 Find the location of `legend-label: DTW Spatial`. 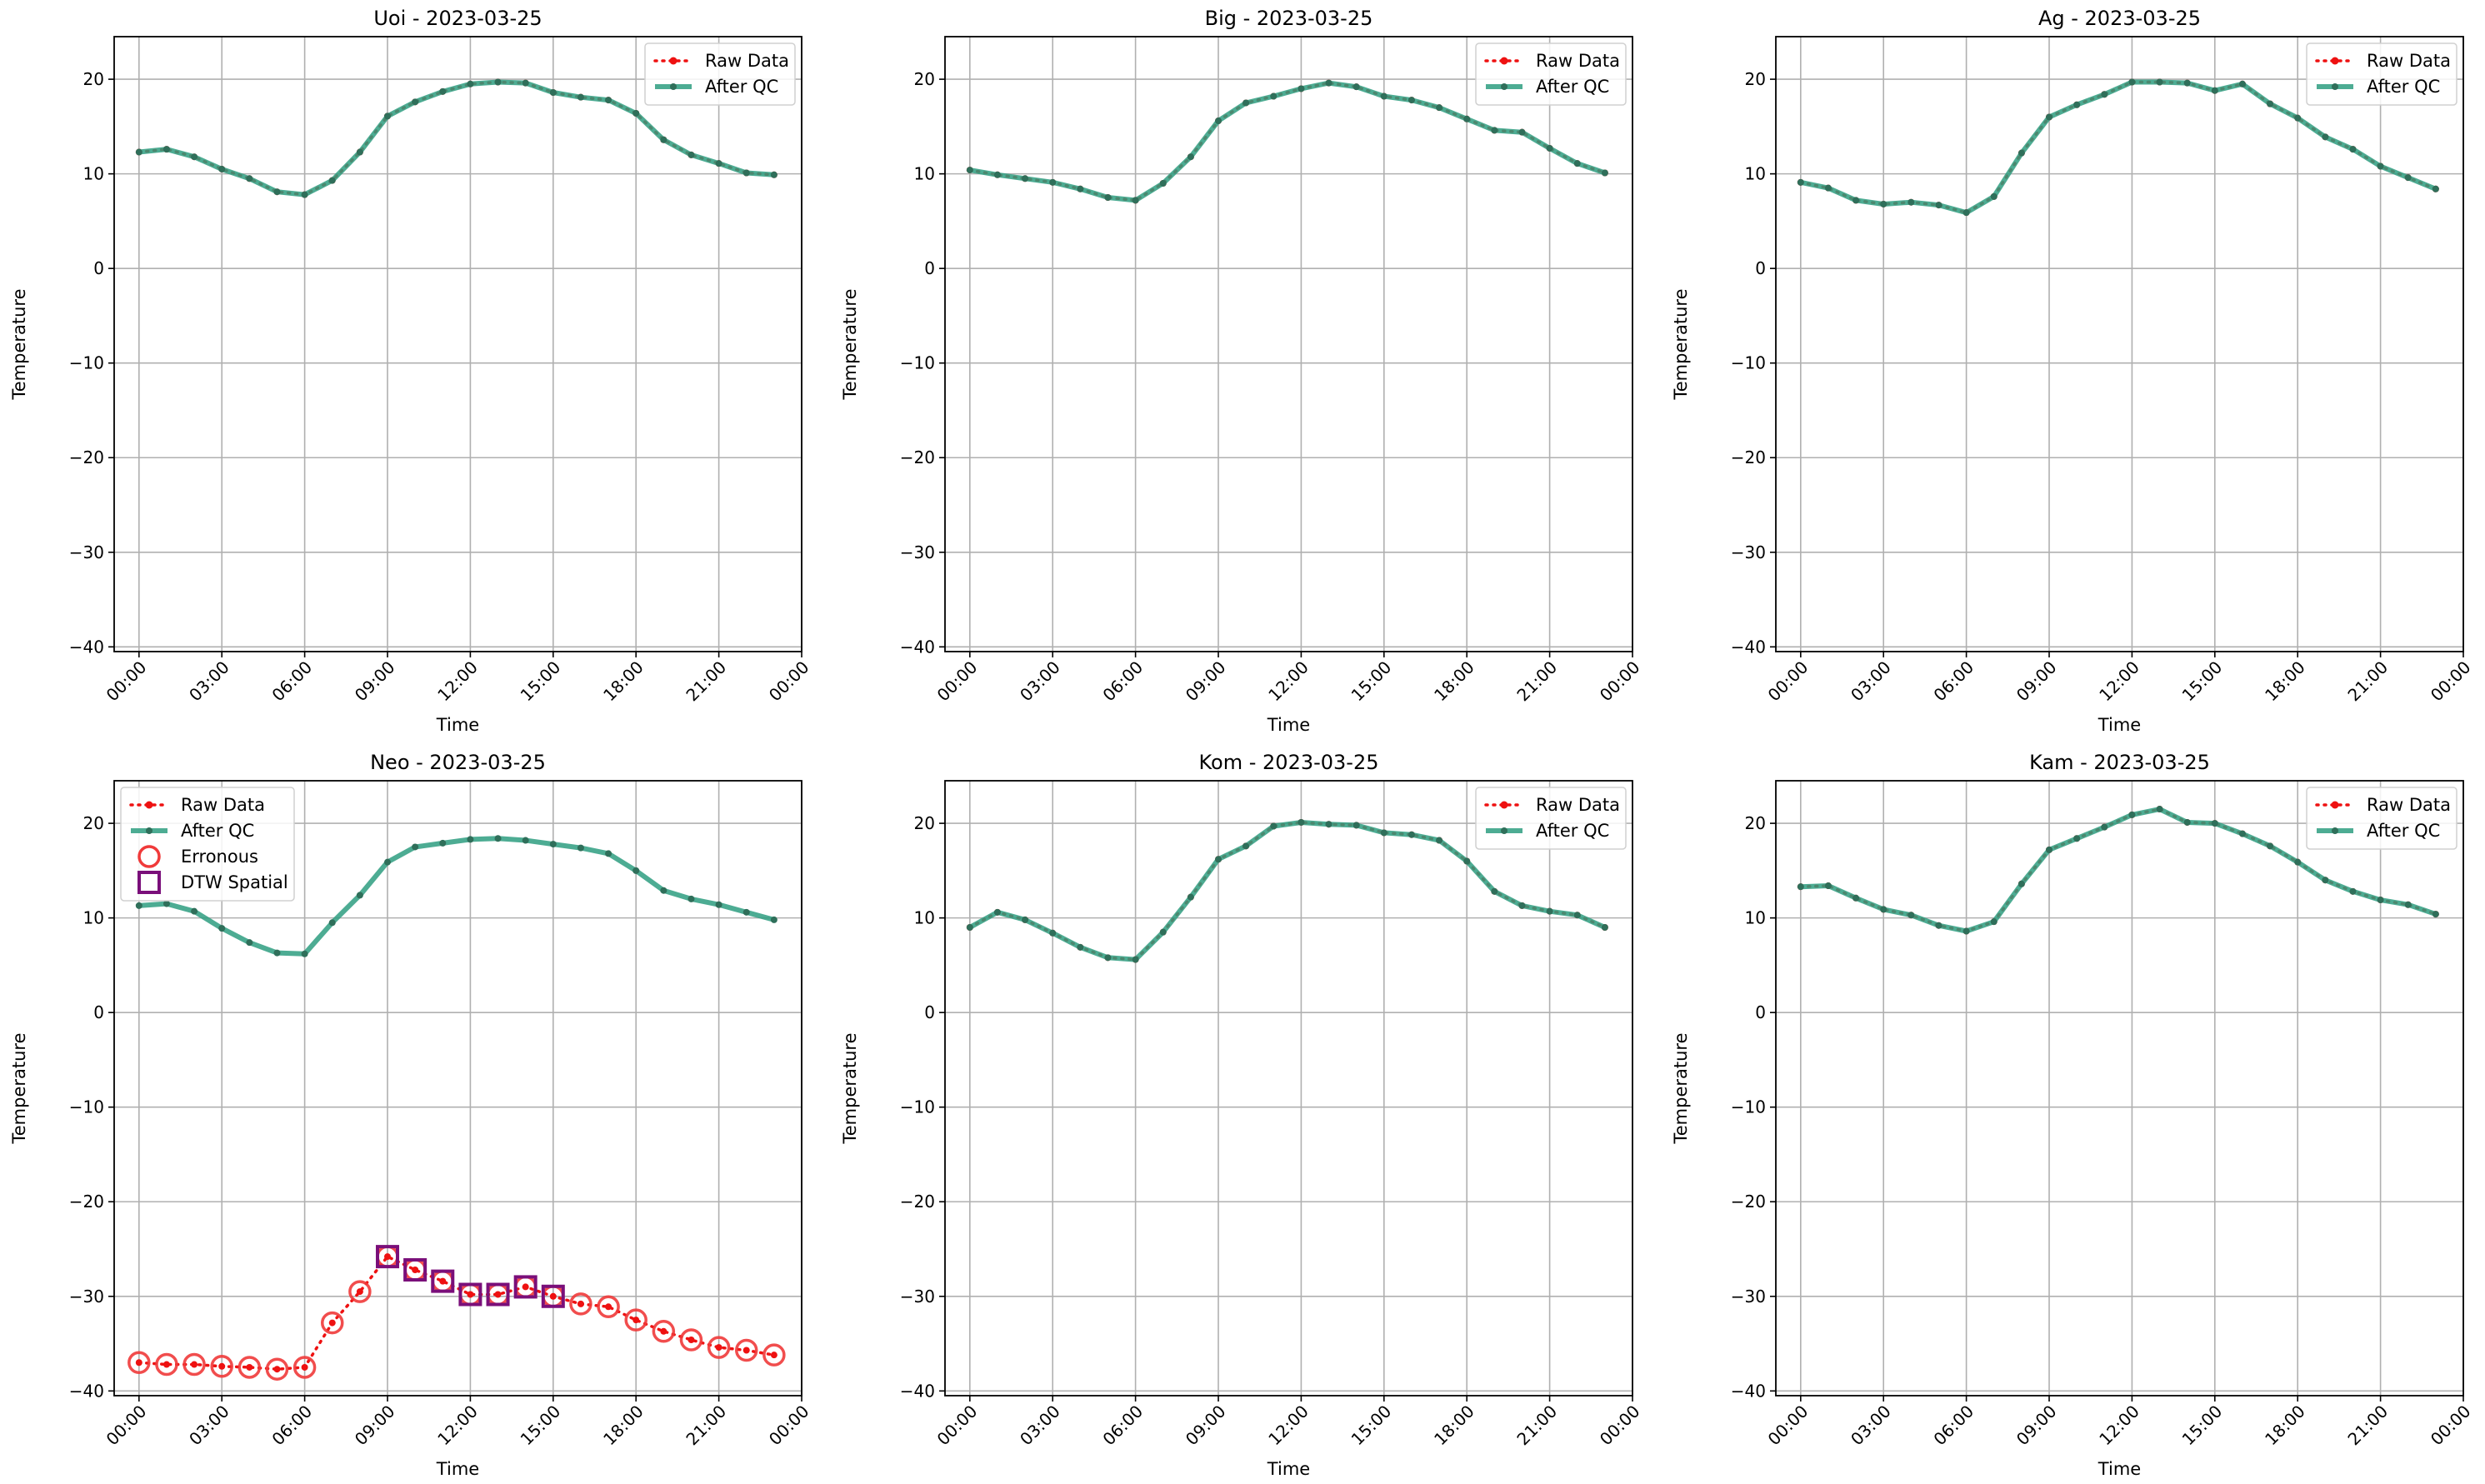

legend-label: DTW Spatial is located at coordinates (234, 882).